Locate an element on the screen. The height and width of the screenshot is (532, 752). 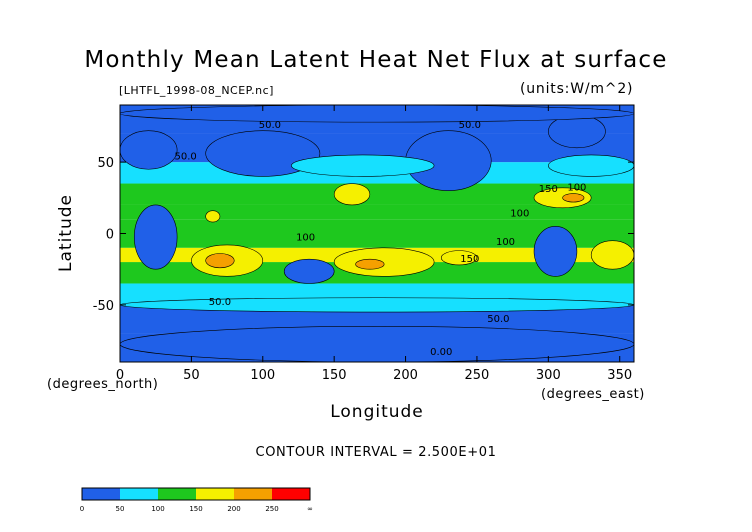
x-tick-label: 50 is located at coordinates (191, 375).